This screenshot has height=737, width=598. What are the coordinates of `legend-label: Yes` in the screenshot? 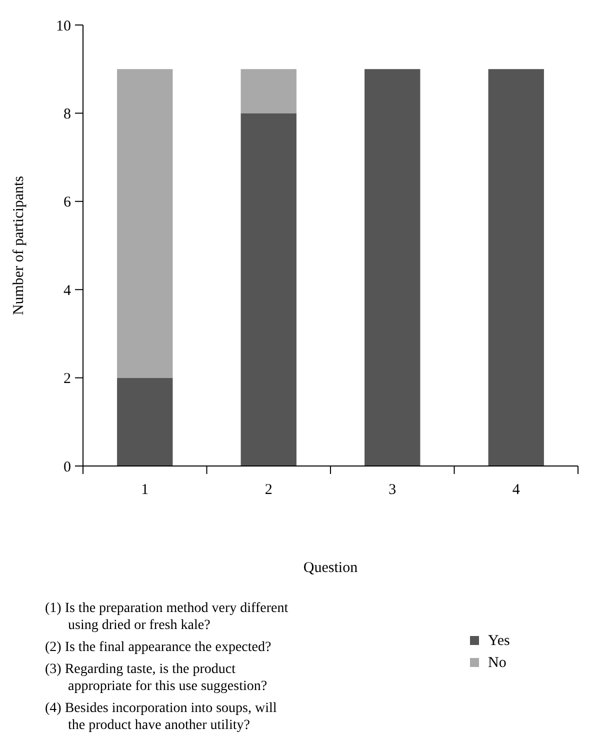 It's located at (499, 641).